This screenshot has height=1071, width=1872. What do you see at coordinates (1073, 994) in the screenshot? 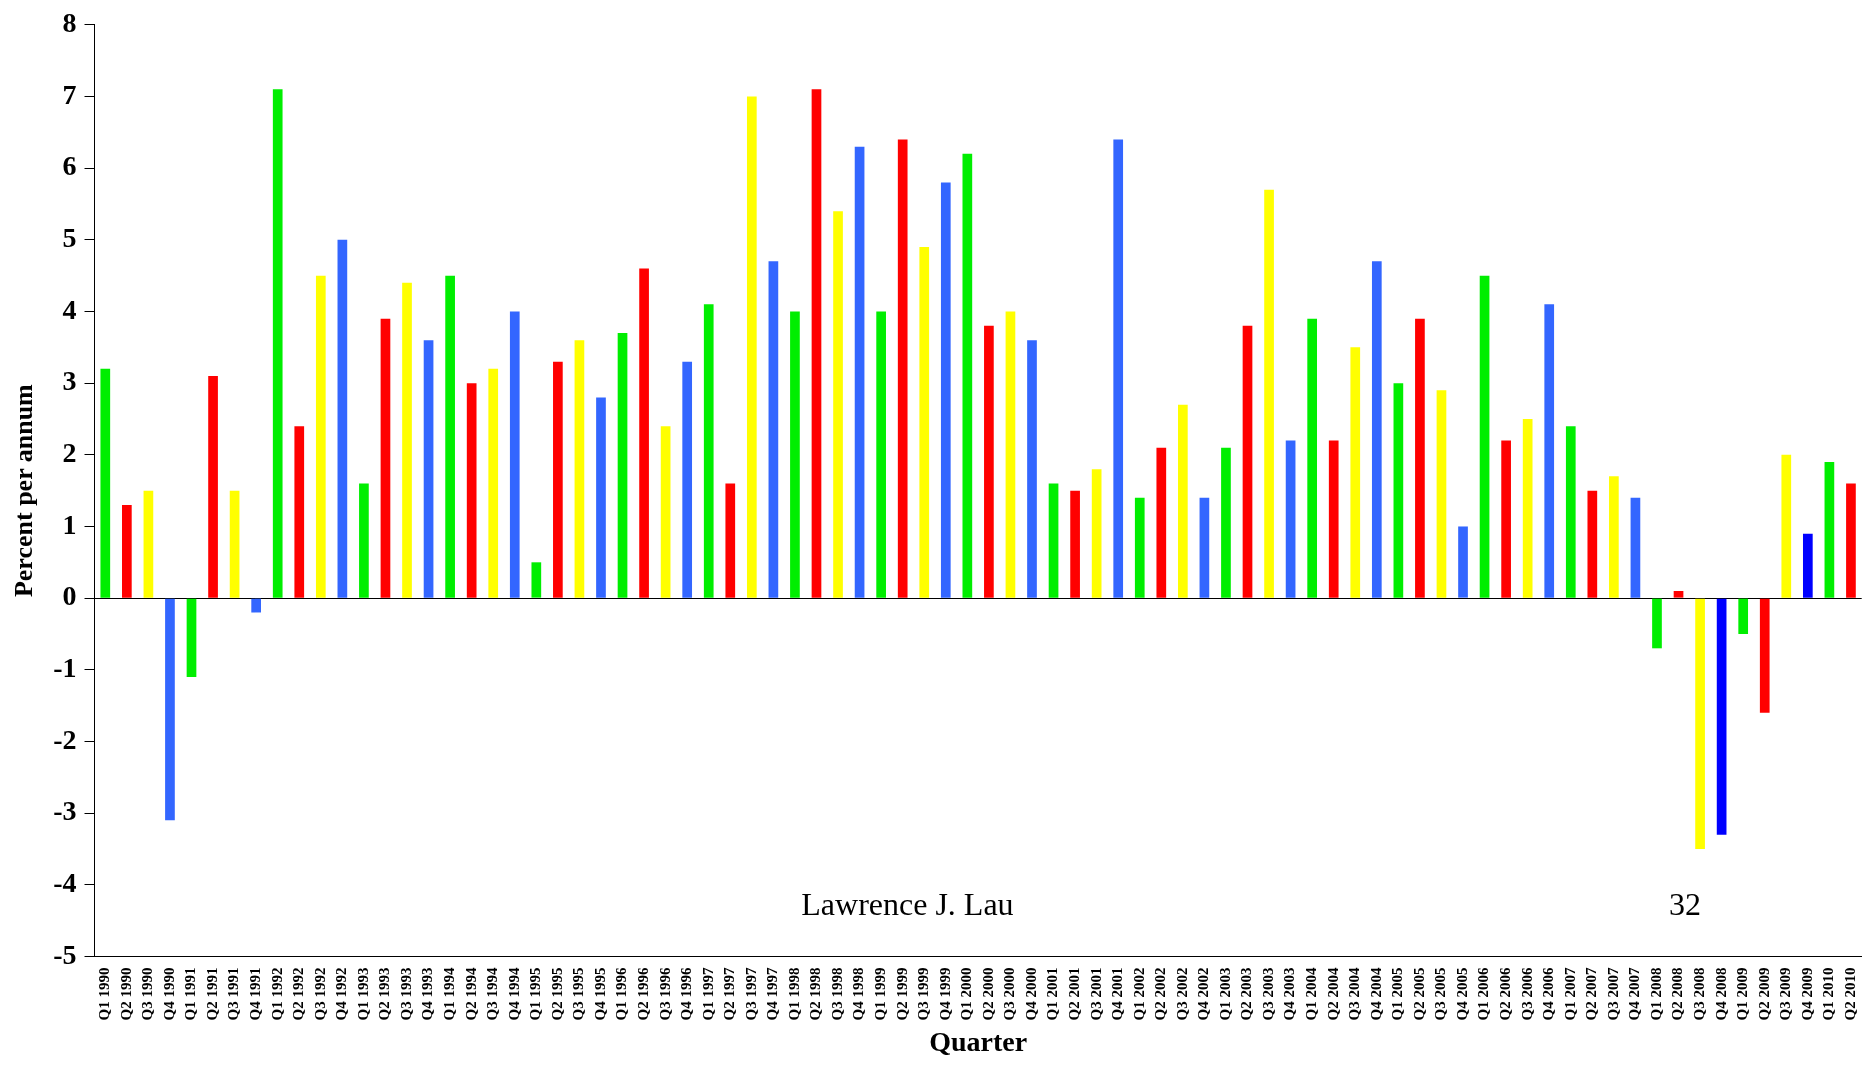
I see `x-tick-label: Q2 2001` at bounding box center [1073, 994].